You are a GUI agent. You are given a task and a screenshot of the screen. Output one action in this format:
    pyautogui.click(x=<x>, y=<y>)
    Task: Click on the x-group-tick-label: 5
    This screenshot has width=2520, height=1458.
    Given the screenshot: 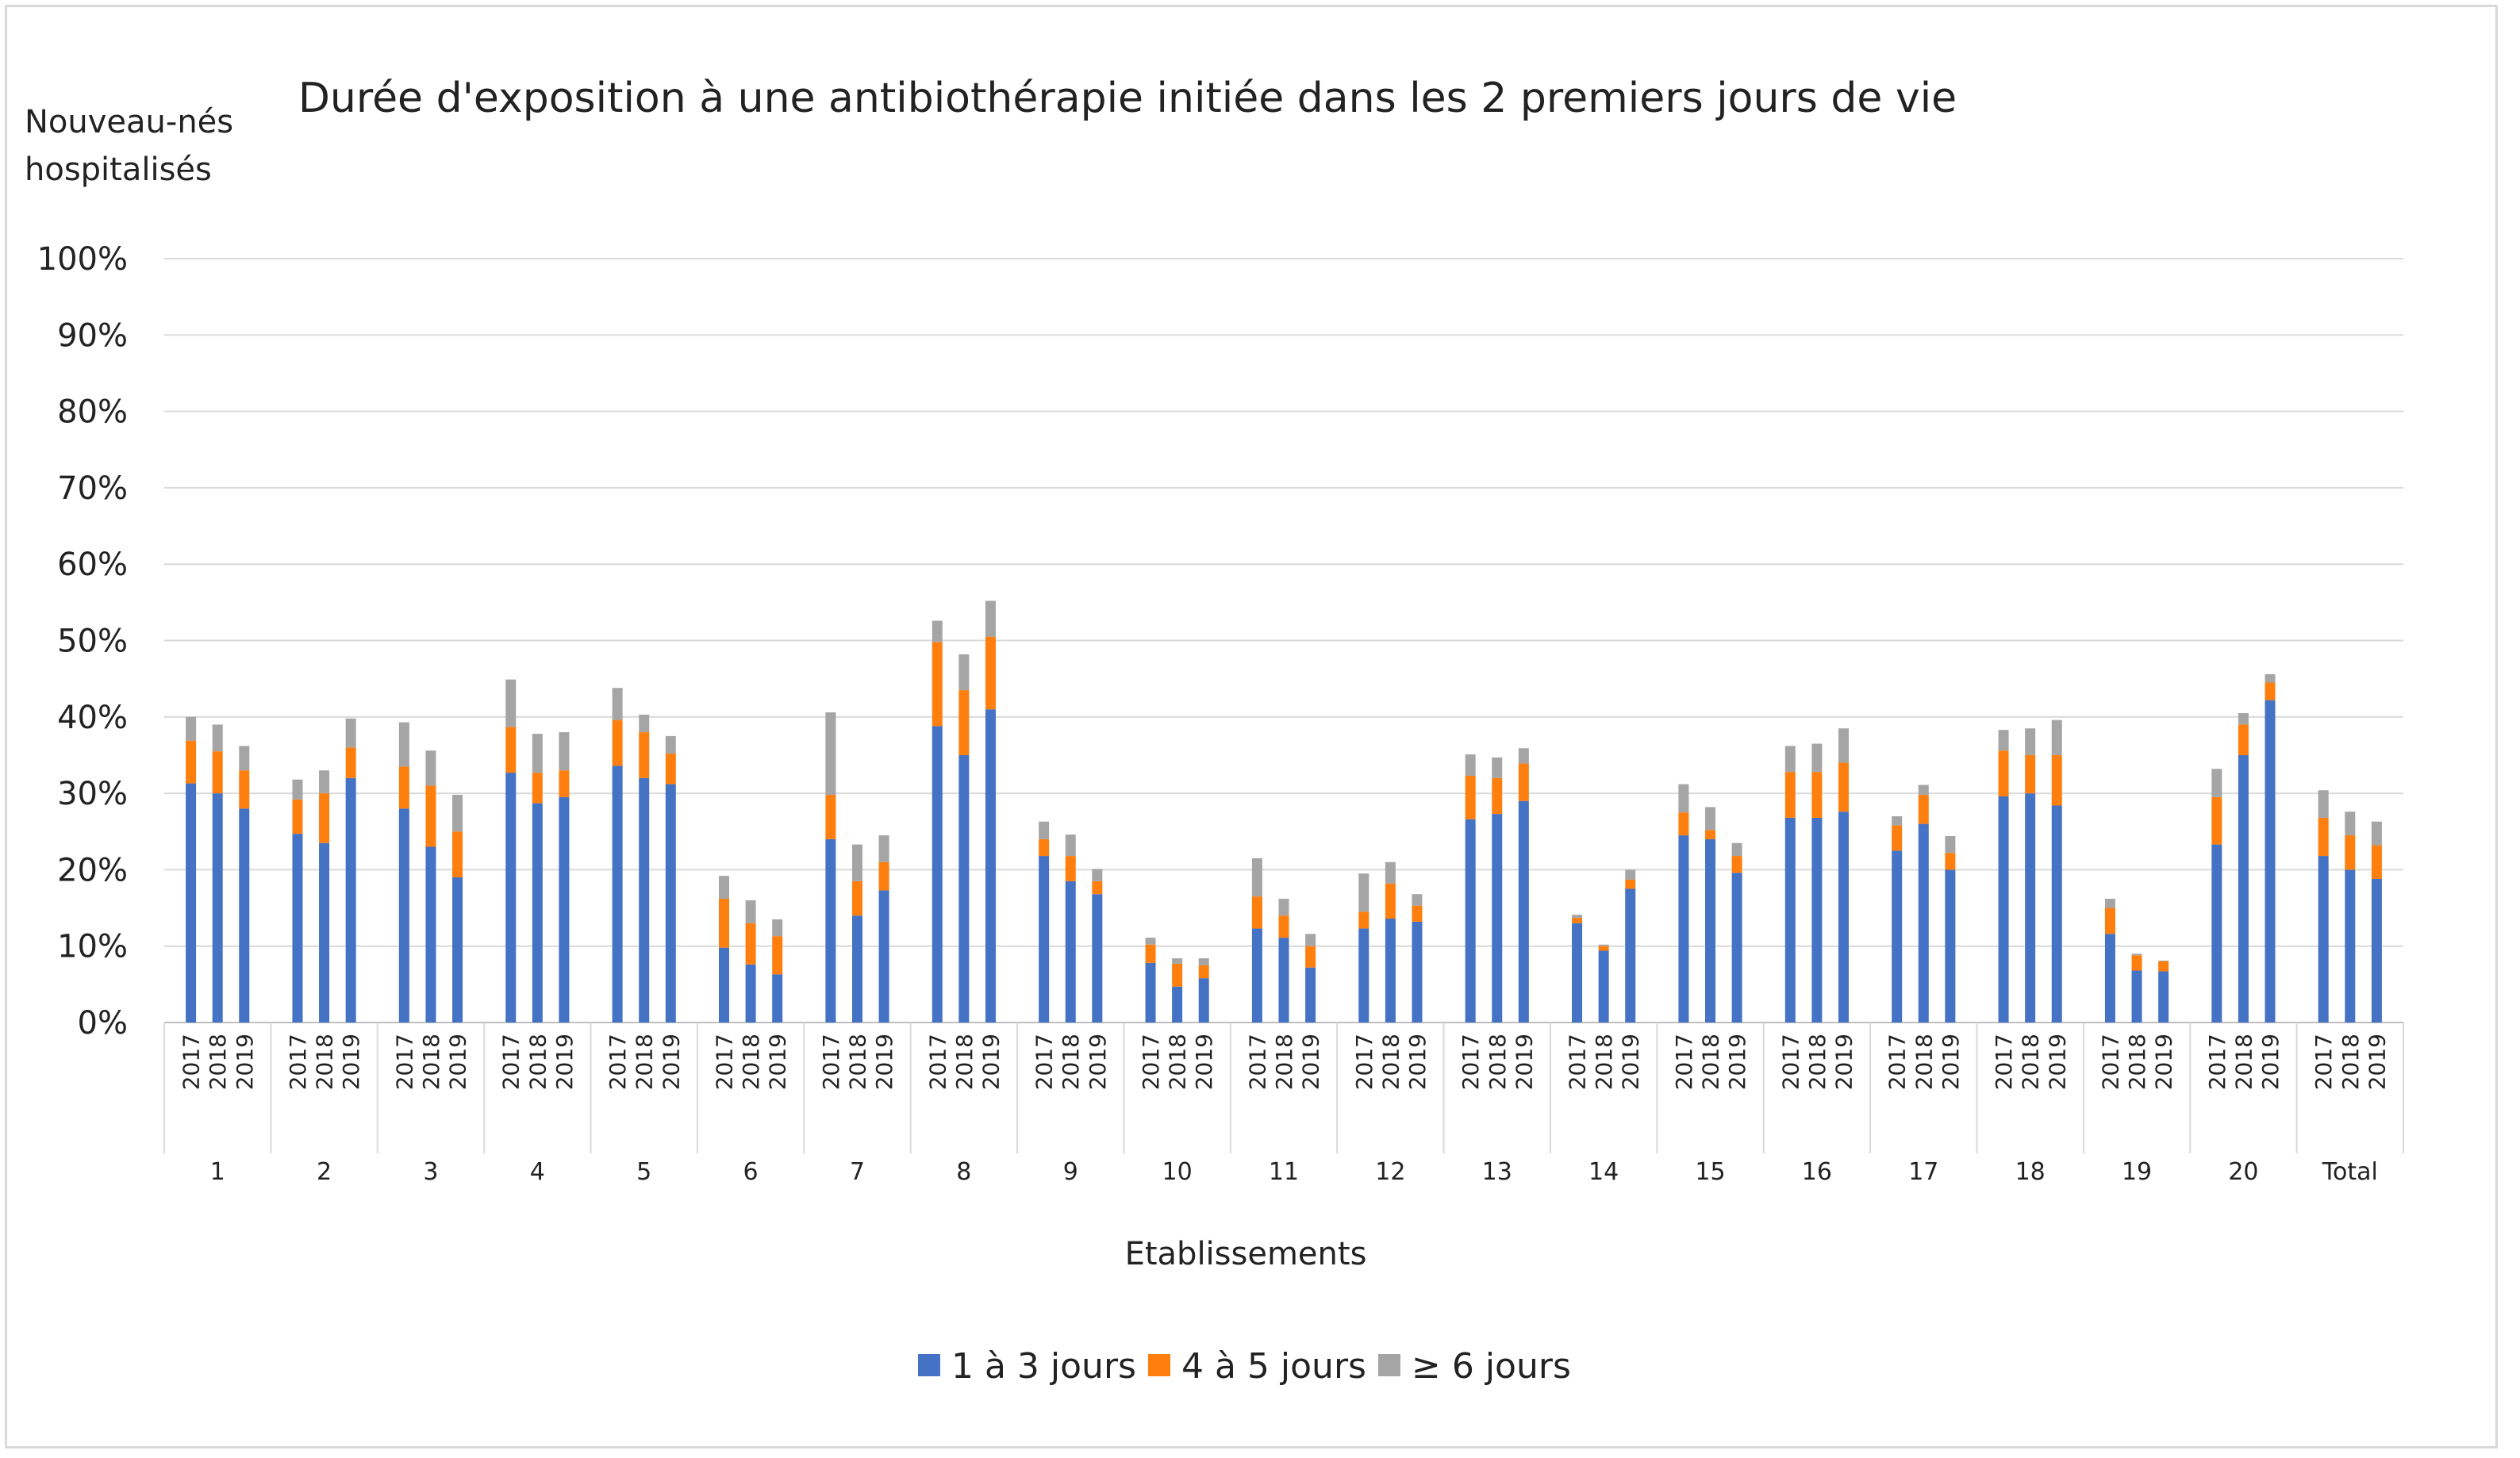 What is the action you would take?
    pyautogui.click(x=643, y=1172)
    